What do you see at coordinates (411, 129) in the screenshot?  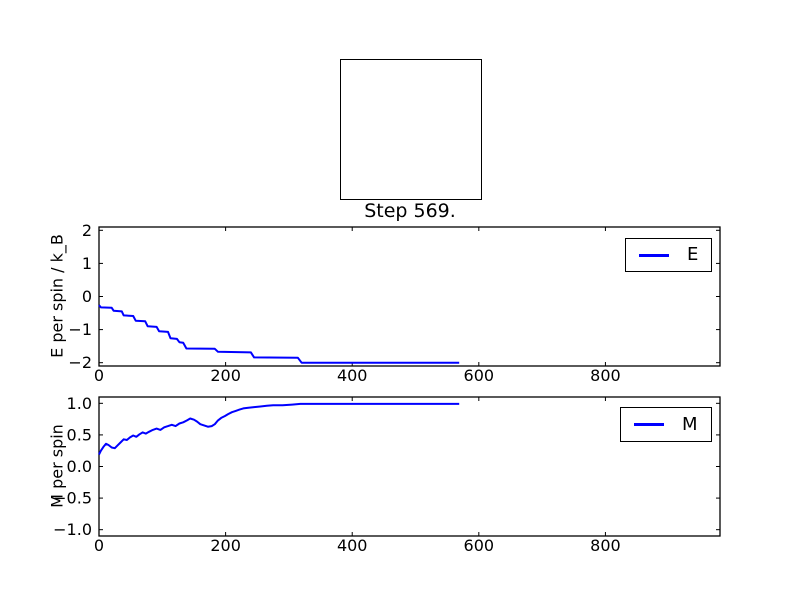 I see `spin-lattice-panel` at bounding box center [411, 129].